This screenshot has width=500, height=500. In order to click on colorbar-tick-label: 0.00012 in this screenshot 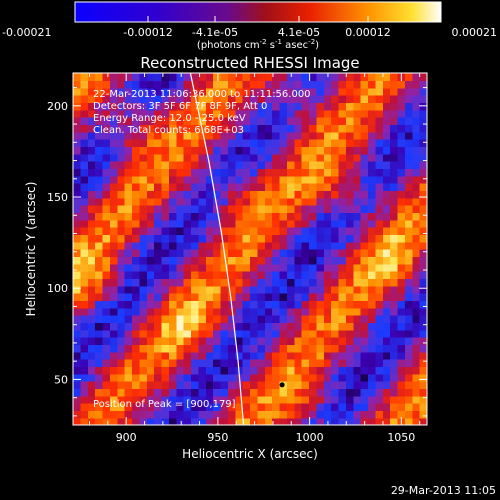, I will do `click(368, 32)`.